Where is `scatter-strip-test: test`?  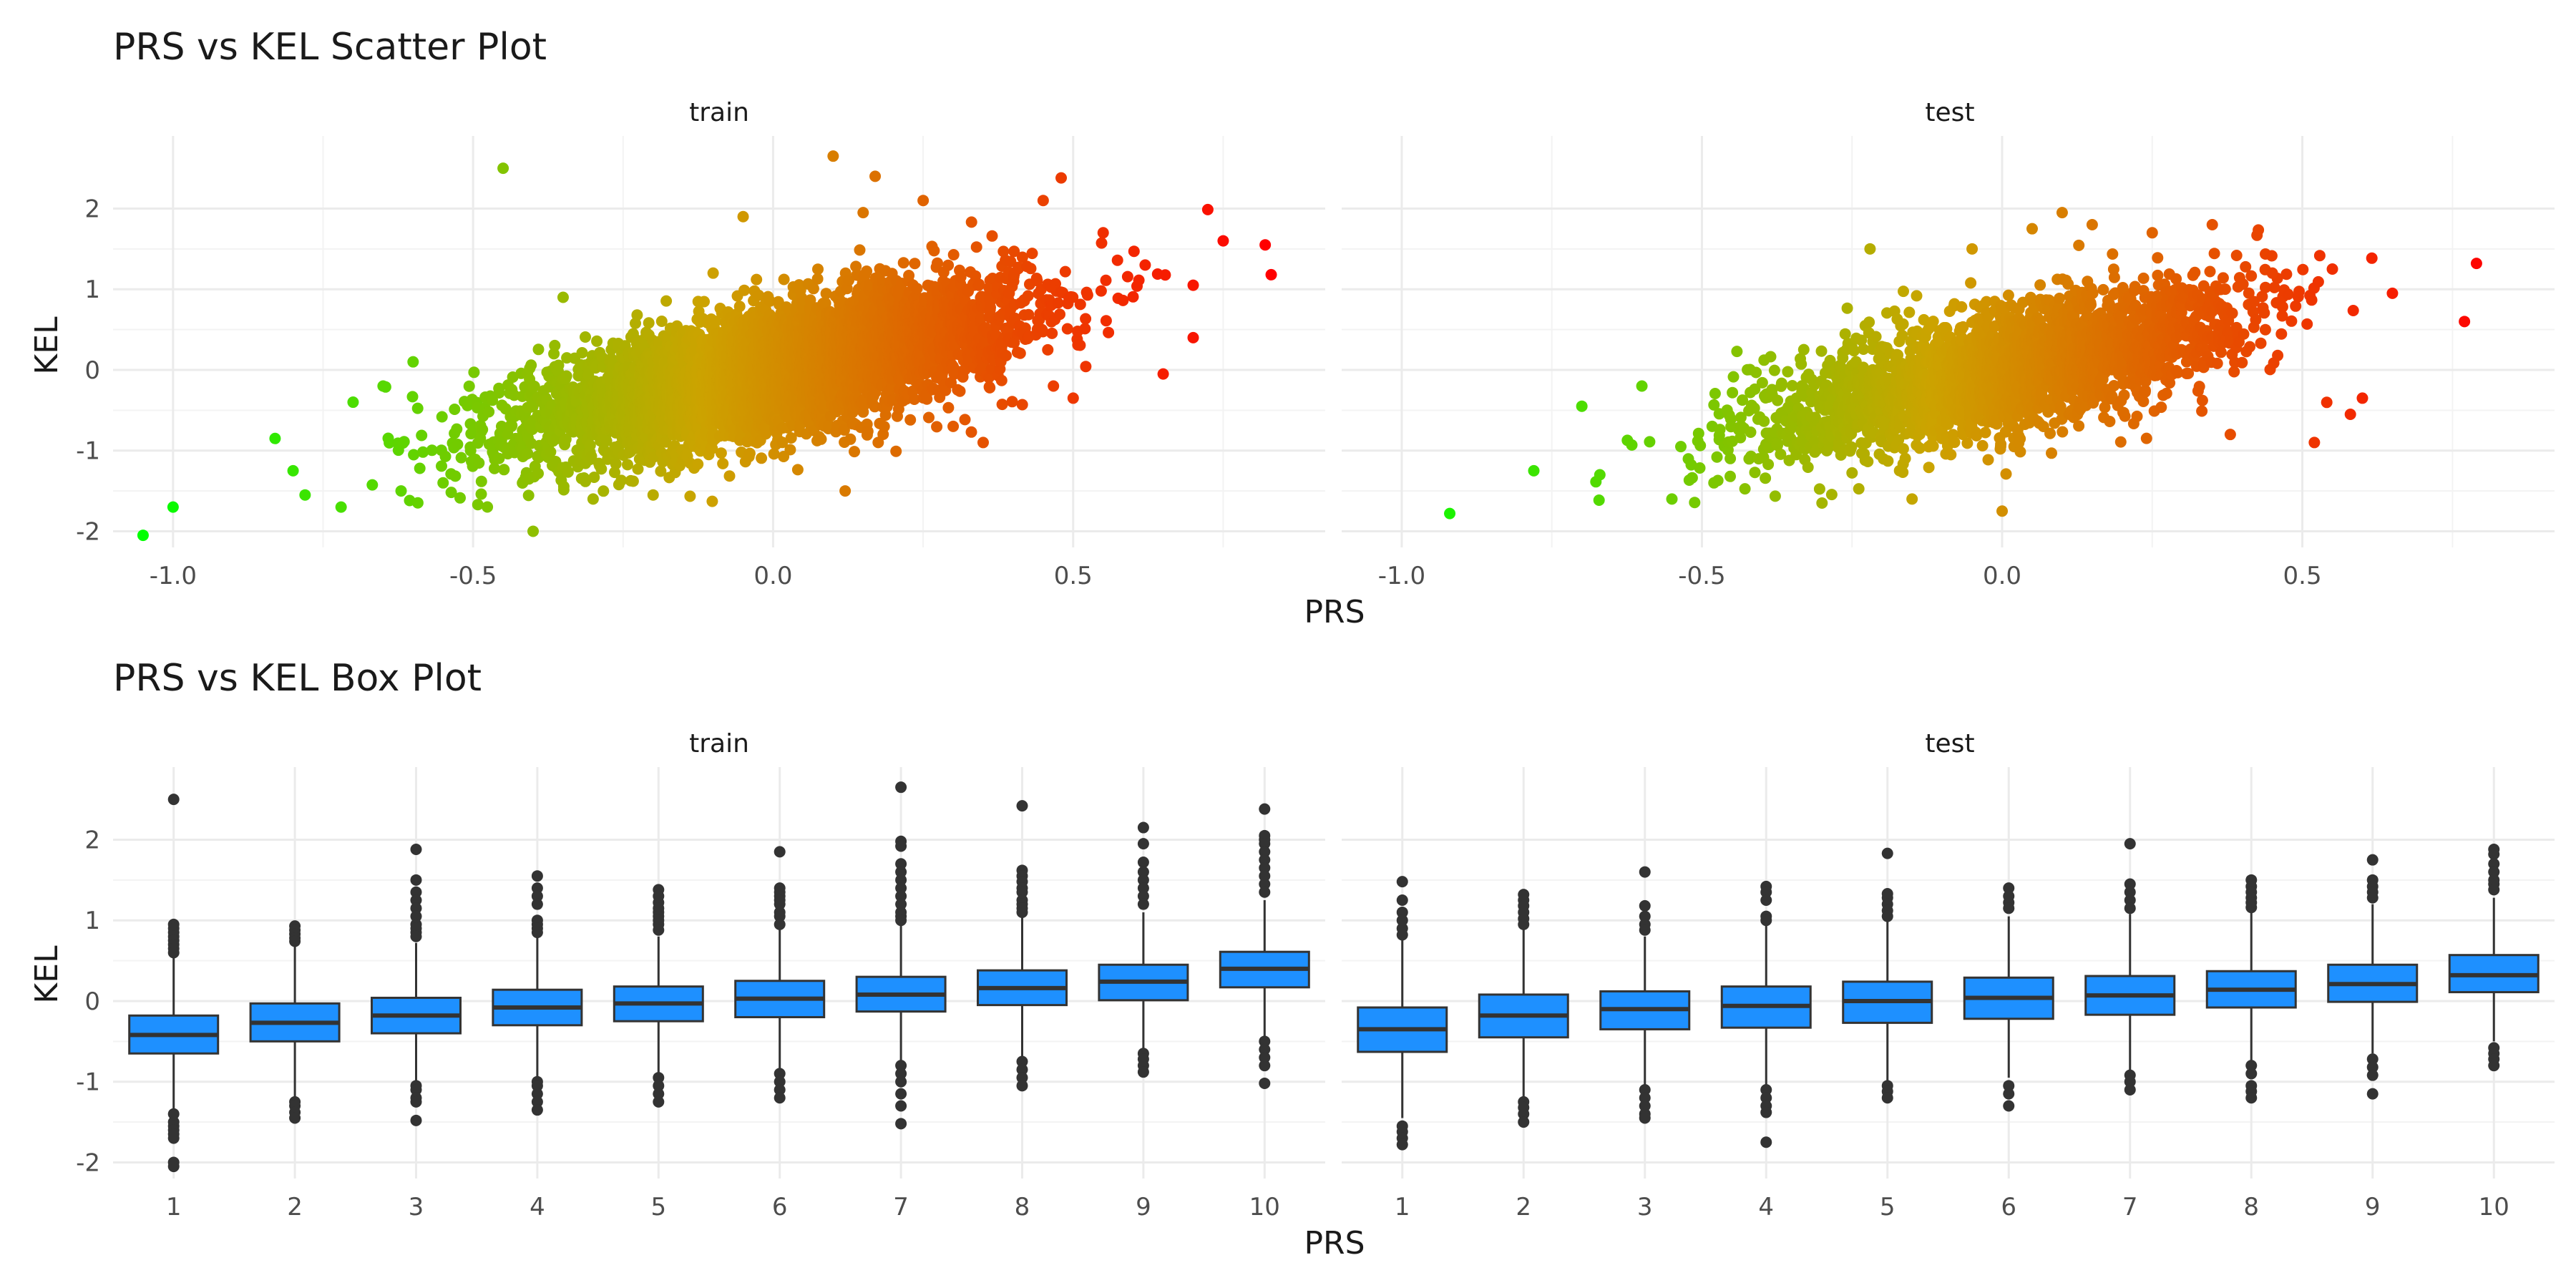 scatter-strip-test: test is located at coordinates (1949, 112).